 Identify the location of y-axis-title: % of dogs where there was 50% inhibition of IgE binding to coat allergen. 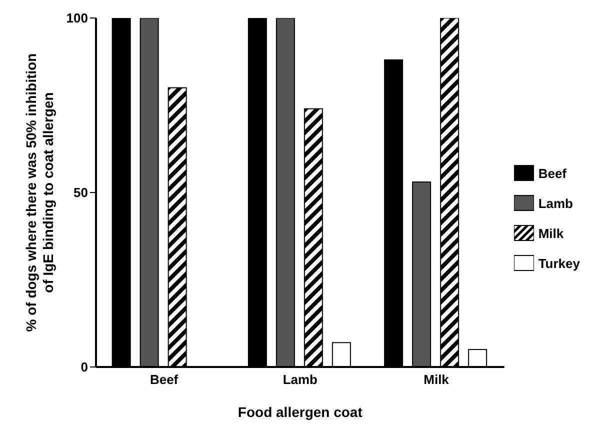
(39, 192).